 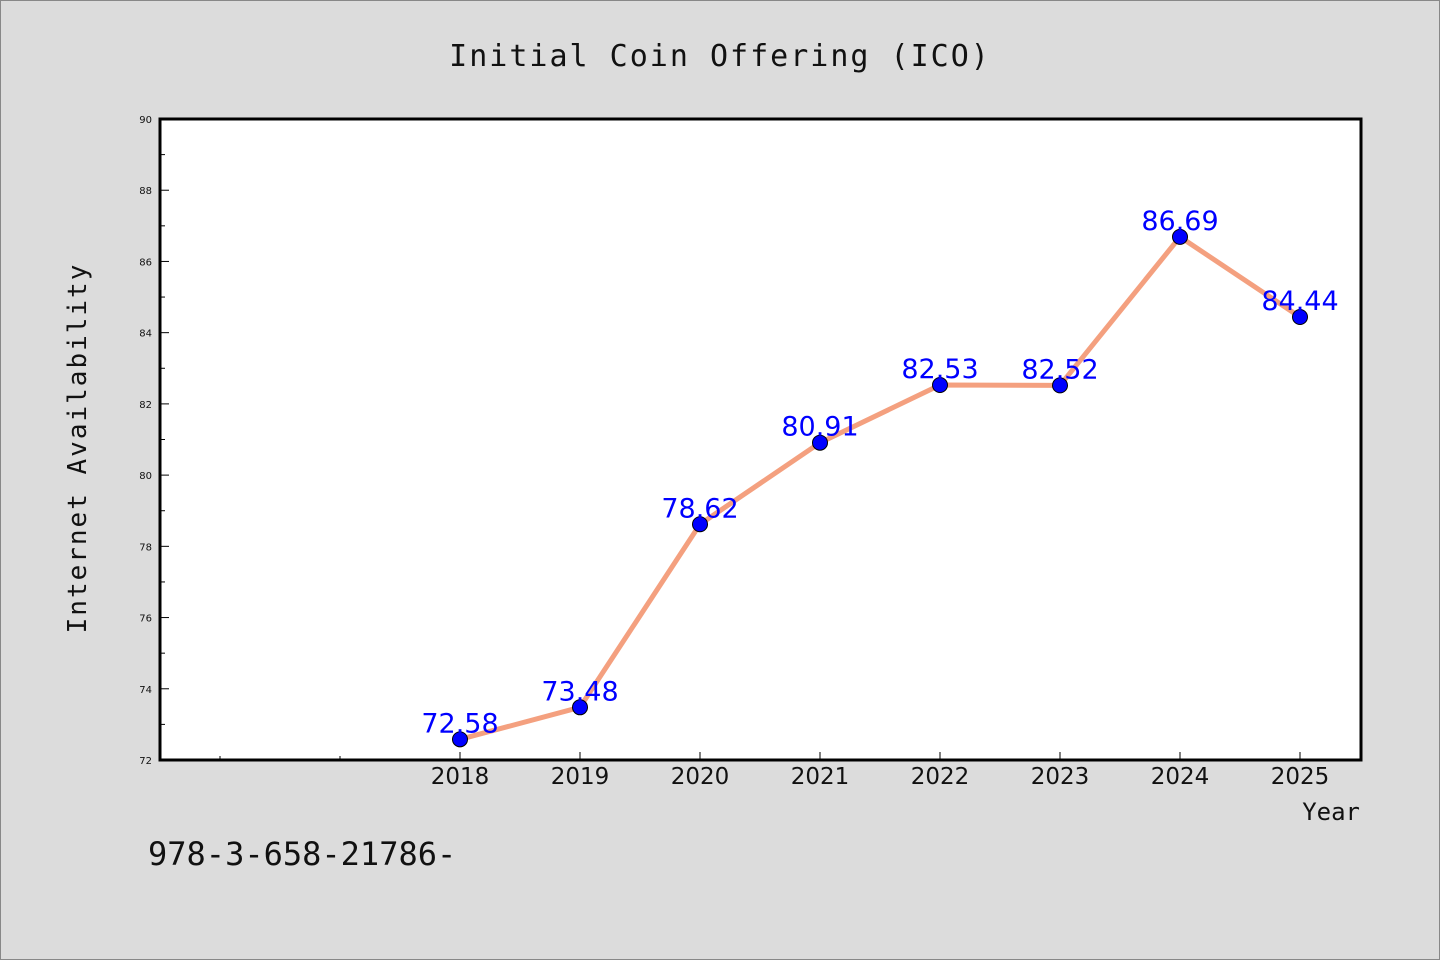 I want to click on y-tick-label: 84, so click(x=145, y=334).